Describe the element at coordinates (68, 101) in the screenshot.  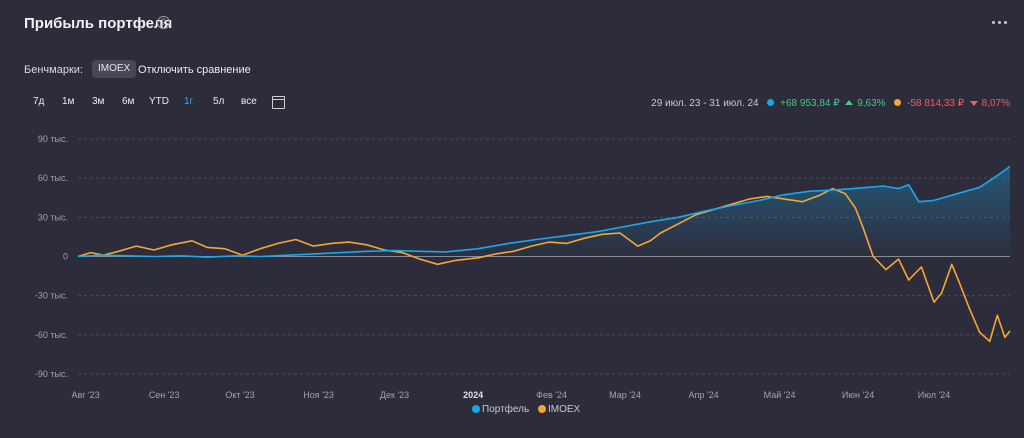
I see `period-button-1m: 1м` at that location.